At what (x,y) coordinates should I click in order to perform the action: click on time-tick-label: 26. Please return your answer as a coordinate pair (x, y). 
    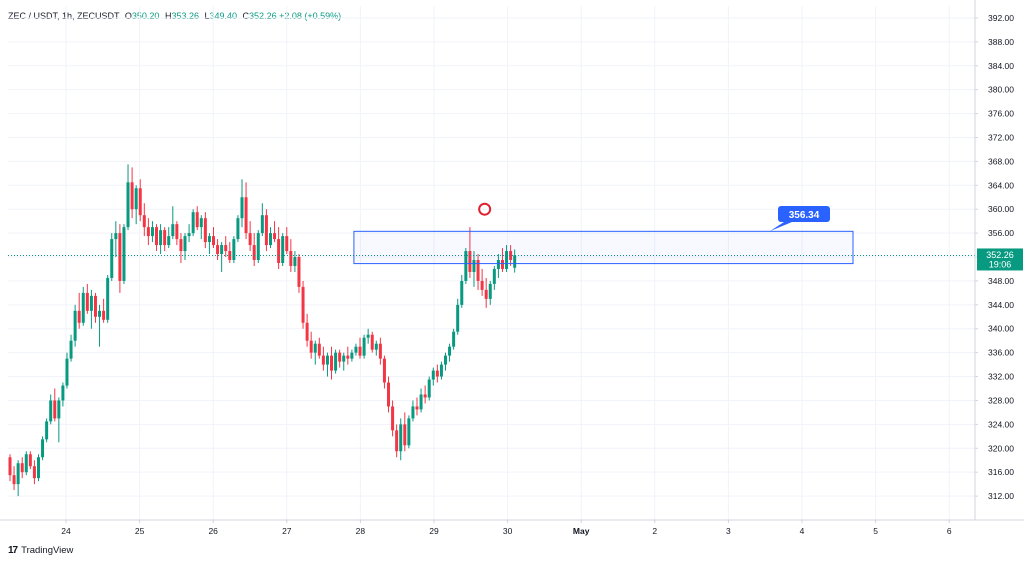
    Looking at the image, I should click on (213, 531).